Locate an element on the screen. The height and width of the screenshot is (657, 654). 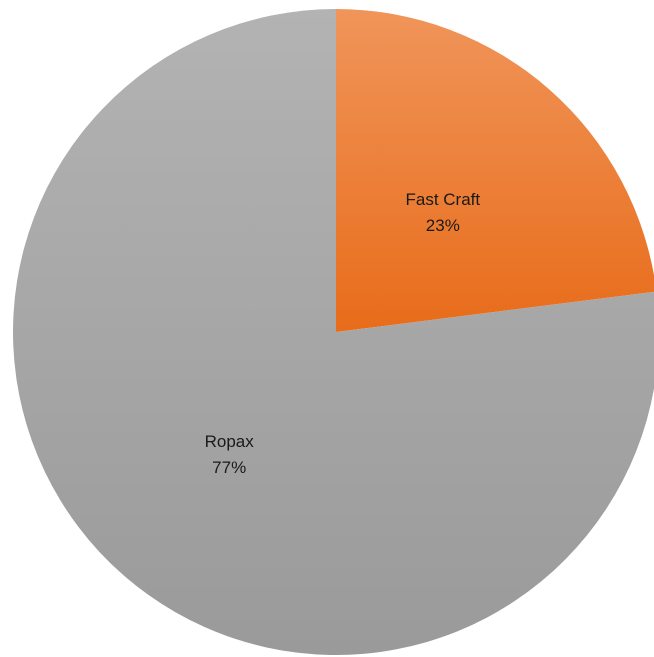
data-label-ropax: Ropax 77% is located at coordinates (230, 454).